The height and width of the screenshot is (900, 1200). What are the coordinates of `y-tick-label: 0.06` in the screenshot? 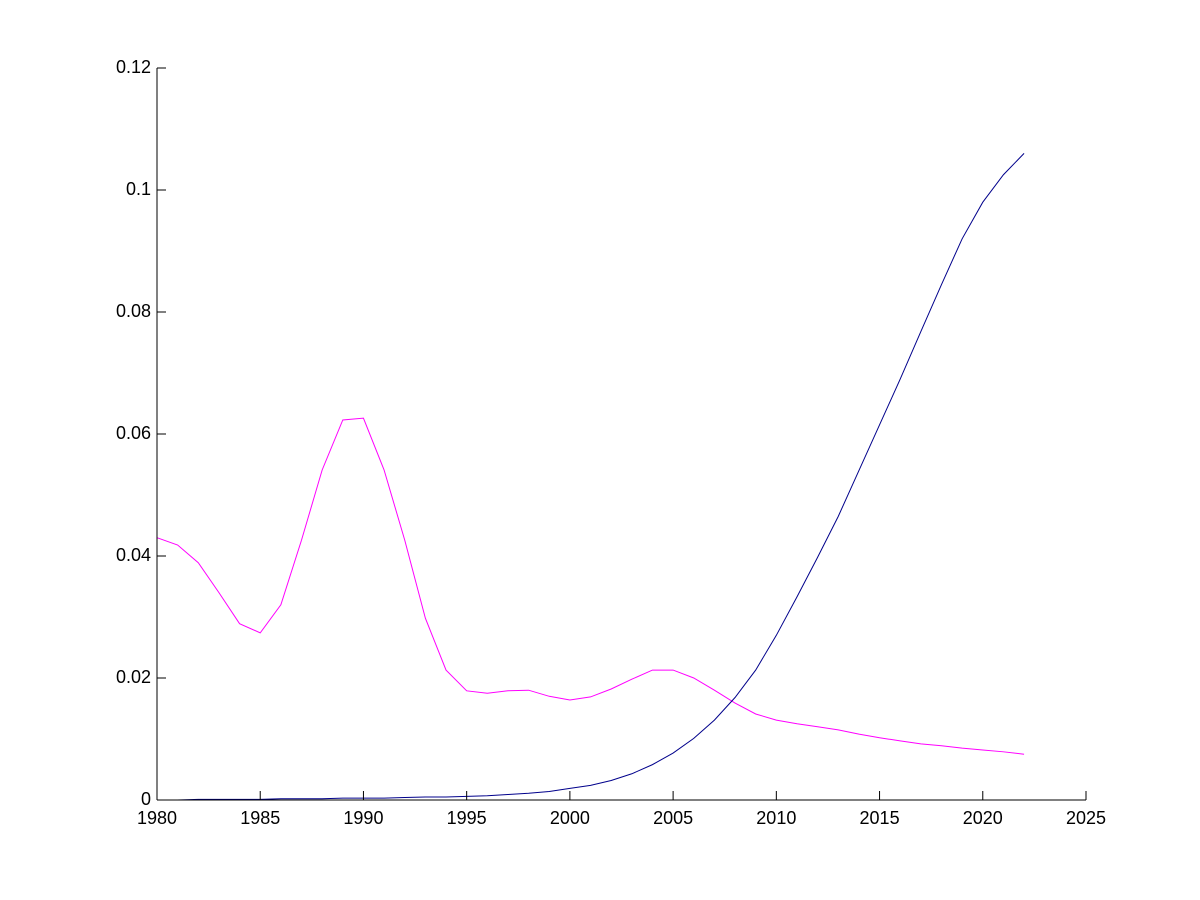 It's located at (133, 433).